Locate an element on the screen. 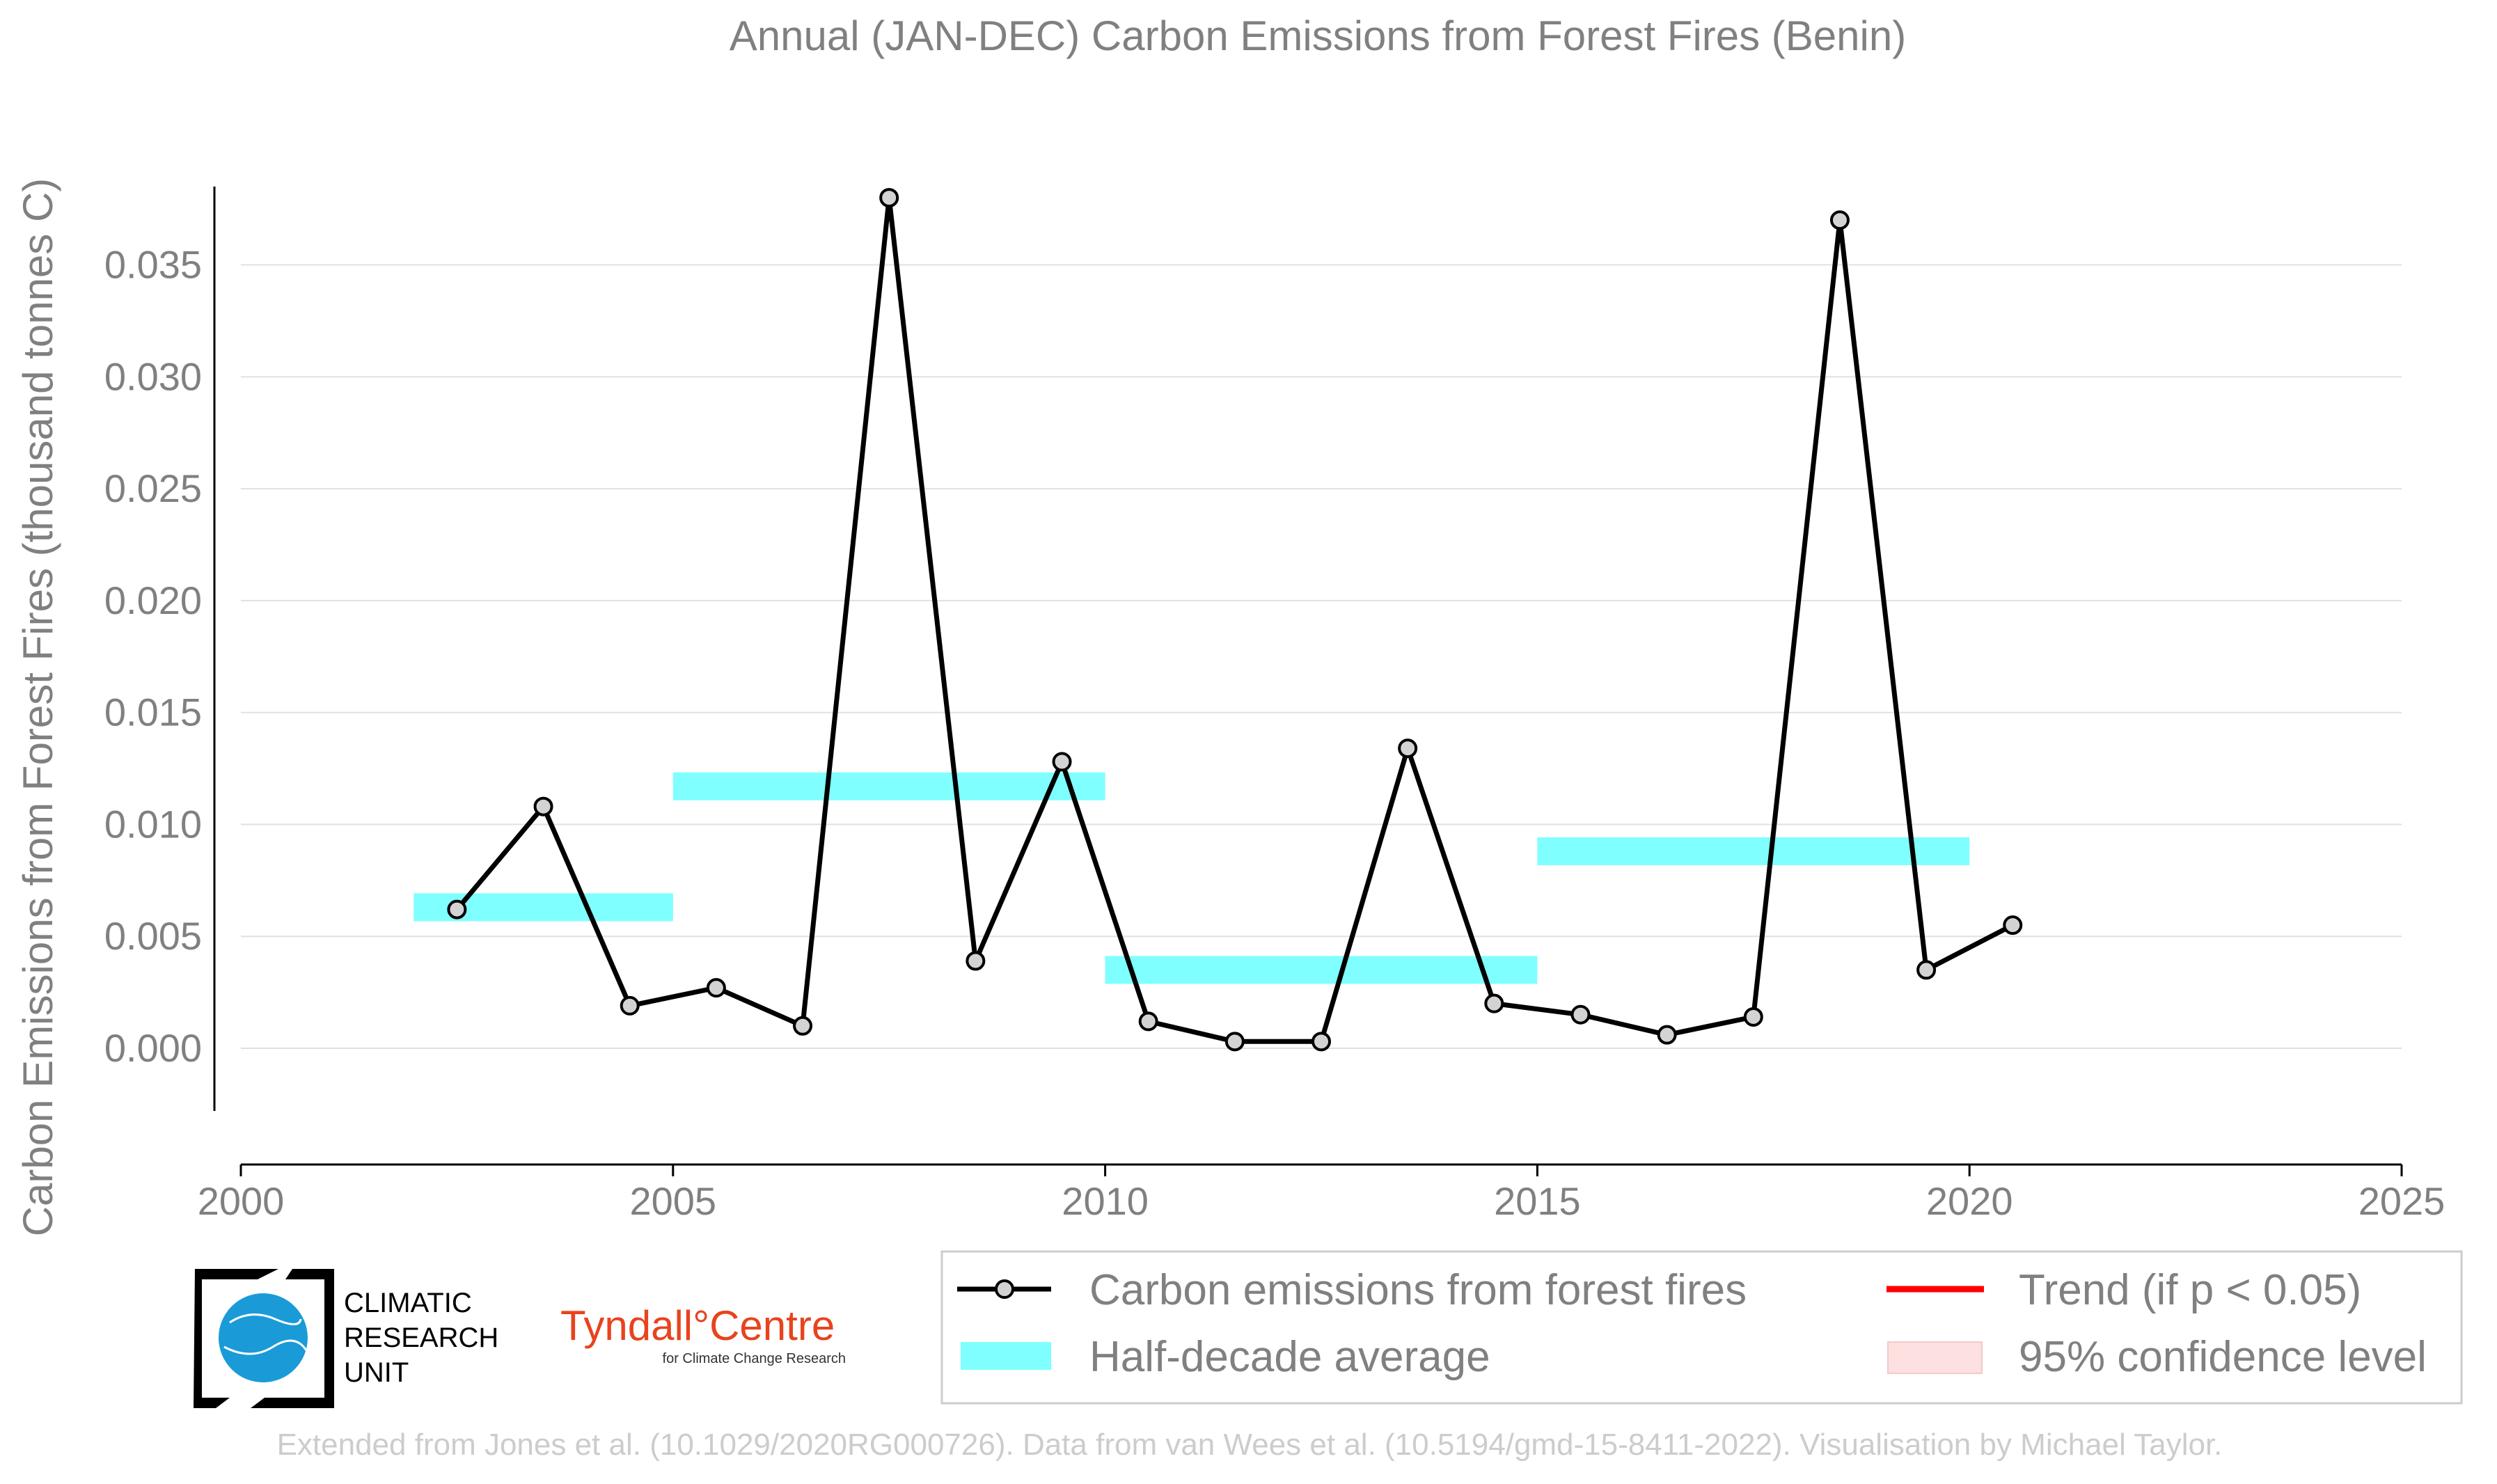 The image size is (2497, 1484). legend-label-confidence: 95% confidence level is located at coordinates (2223, 1357).